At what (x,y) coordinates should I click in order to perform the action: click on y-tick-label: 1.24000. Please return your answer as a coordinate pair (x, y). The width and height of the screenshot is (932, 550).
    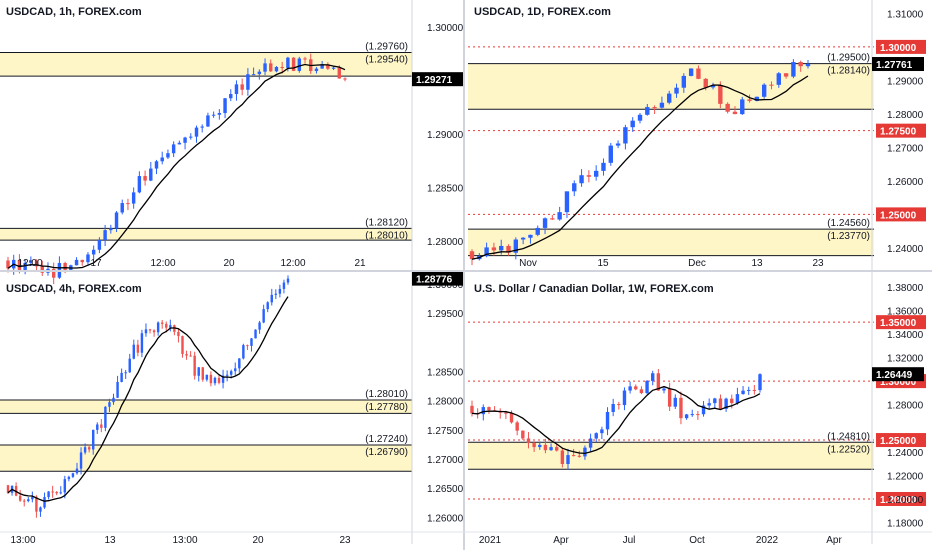
    Looking at the image, I should click on (905, 249).